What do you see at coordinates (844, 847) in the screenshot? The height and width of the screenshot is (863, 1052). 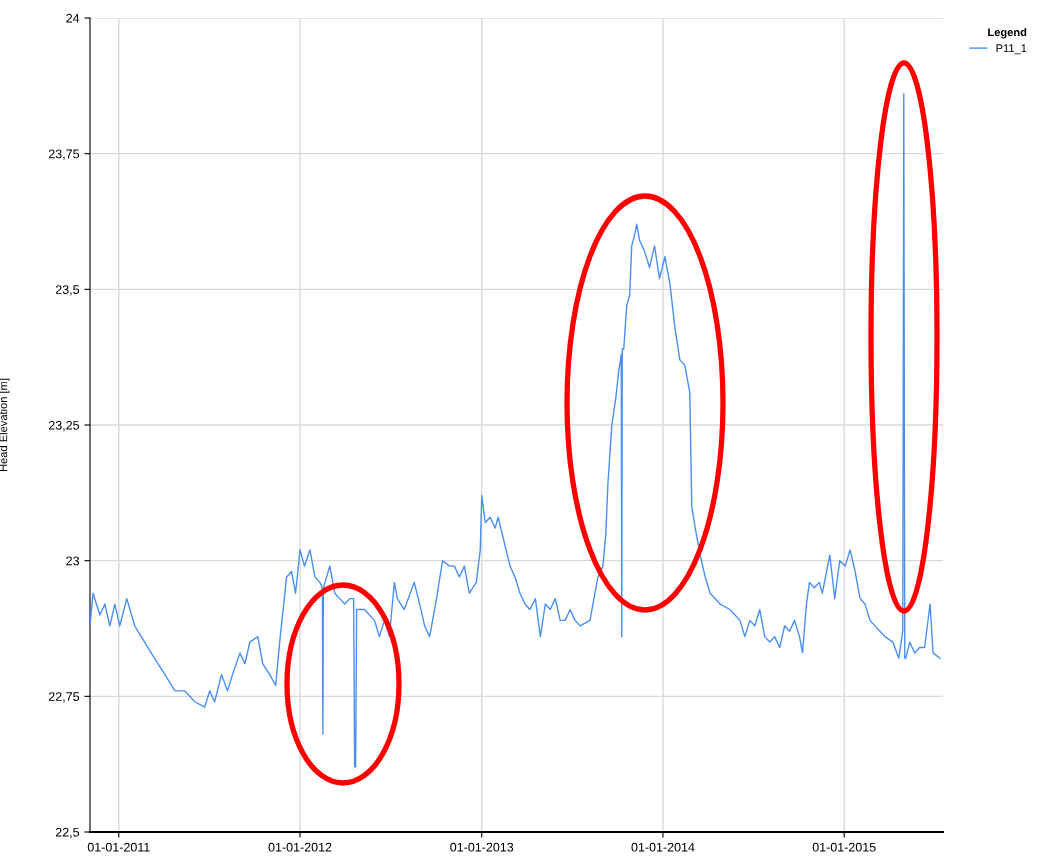 I see `x-tick-label: 01-01-2015` at bounding box center [844, 847].